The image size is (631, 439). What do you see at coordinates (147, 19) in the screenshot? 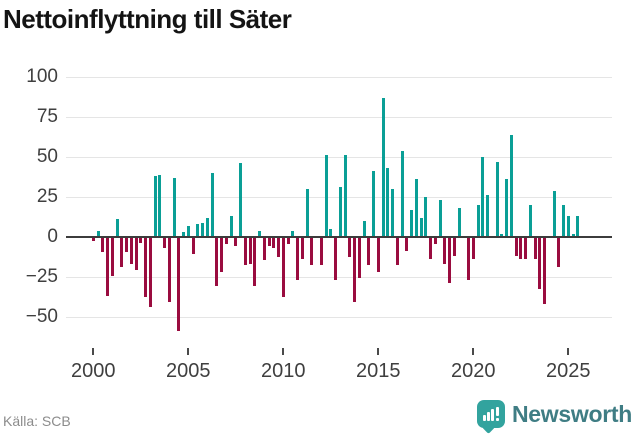
I see `chart-title: Nettoinflyttning till Säter` at bounding box center [147, 19].